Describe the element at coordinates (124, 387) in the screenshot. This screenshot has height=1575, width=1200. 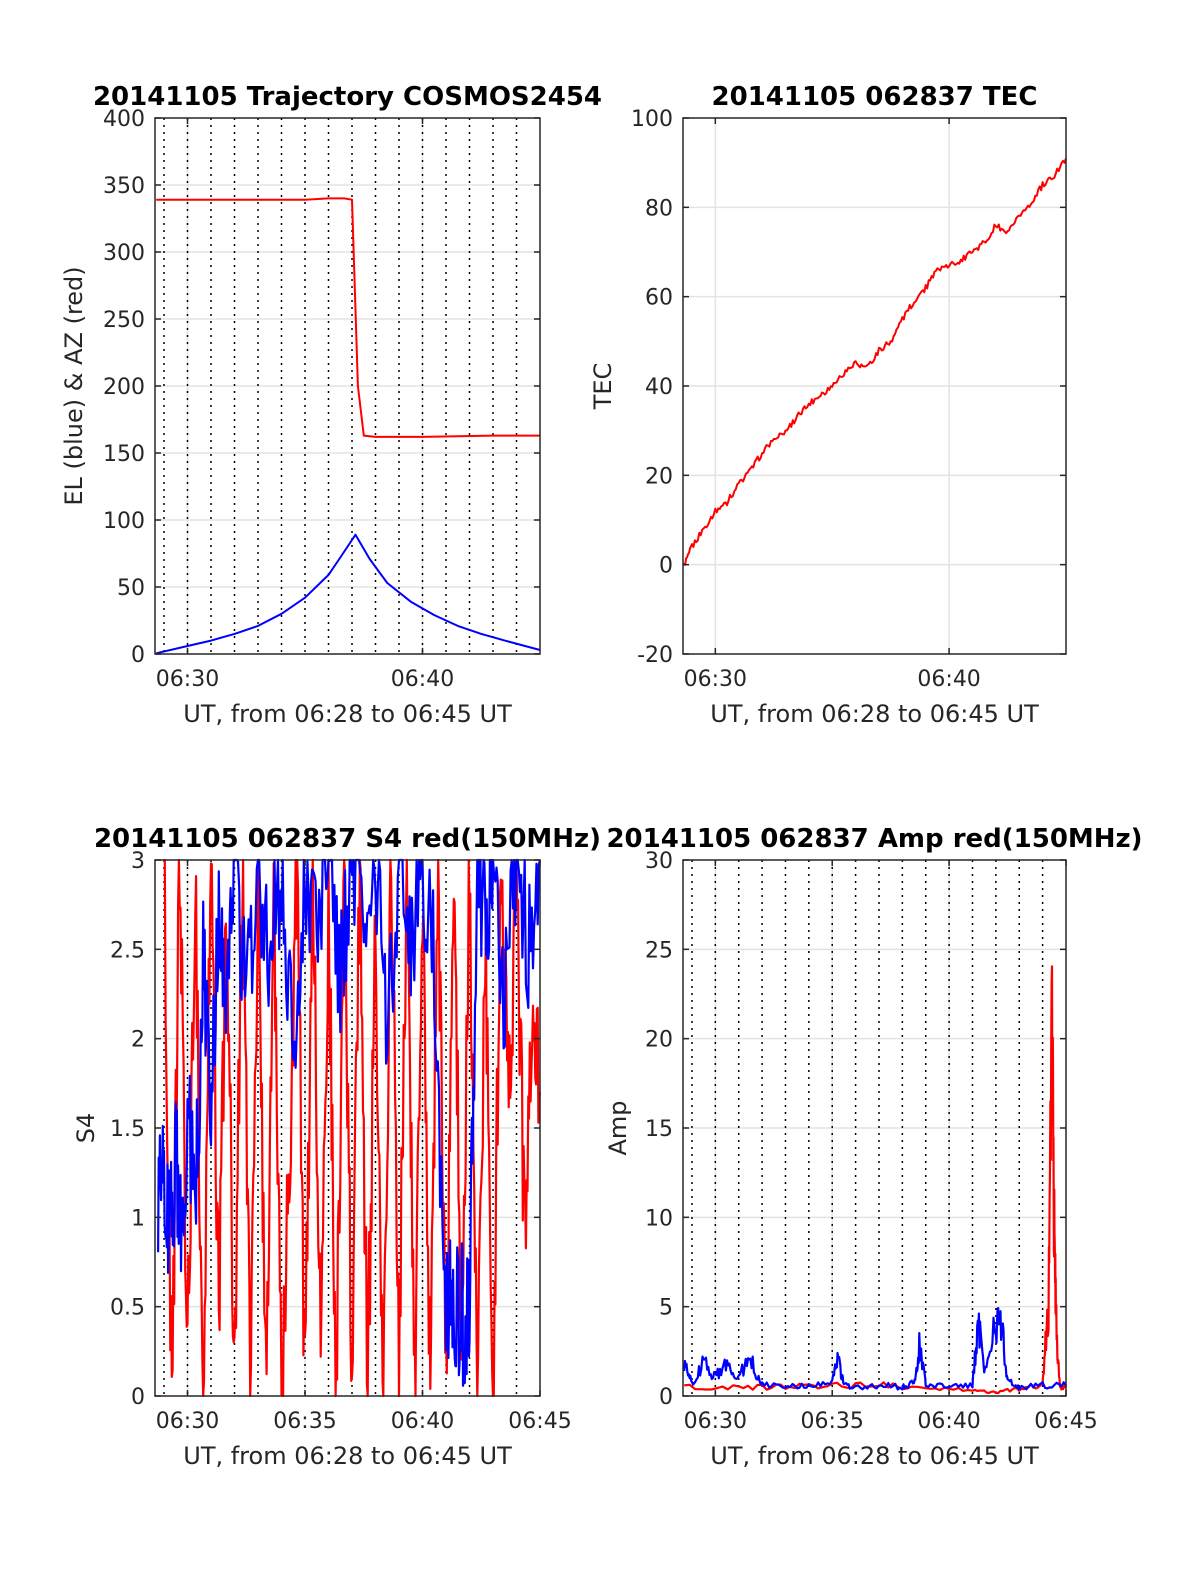
I see `y-tick-label: 200` at that location.